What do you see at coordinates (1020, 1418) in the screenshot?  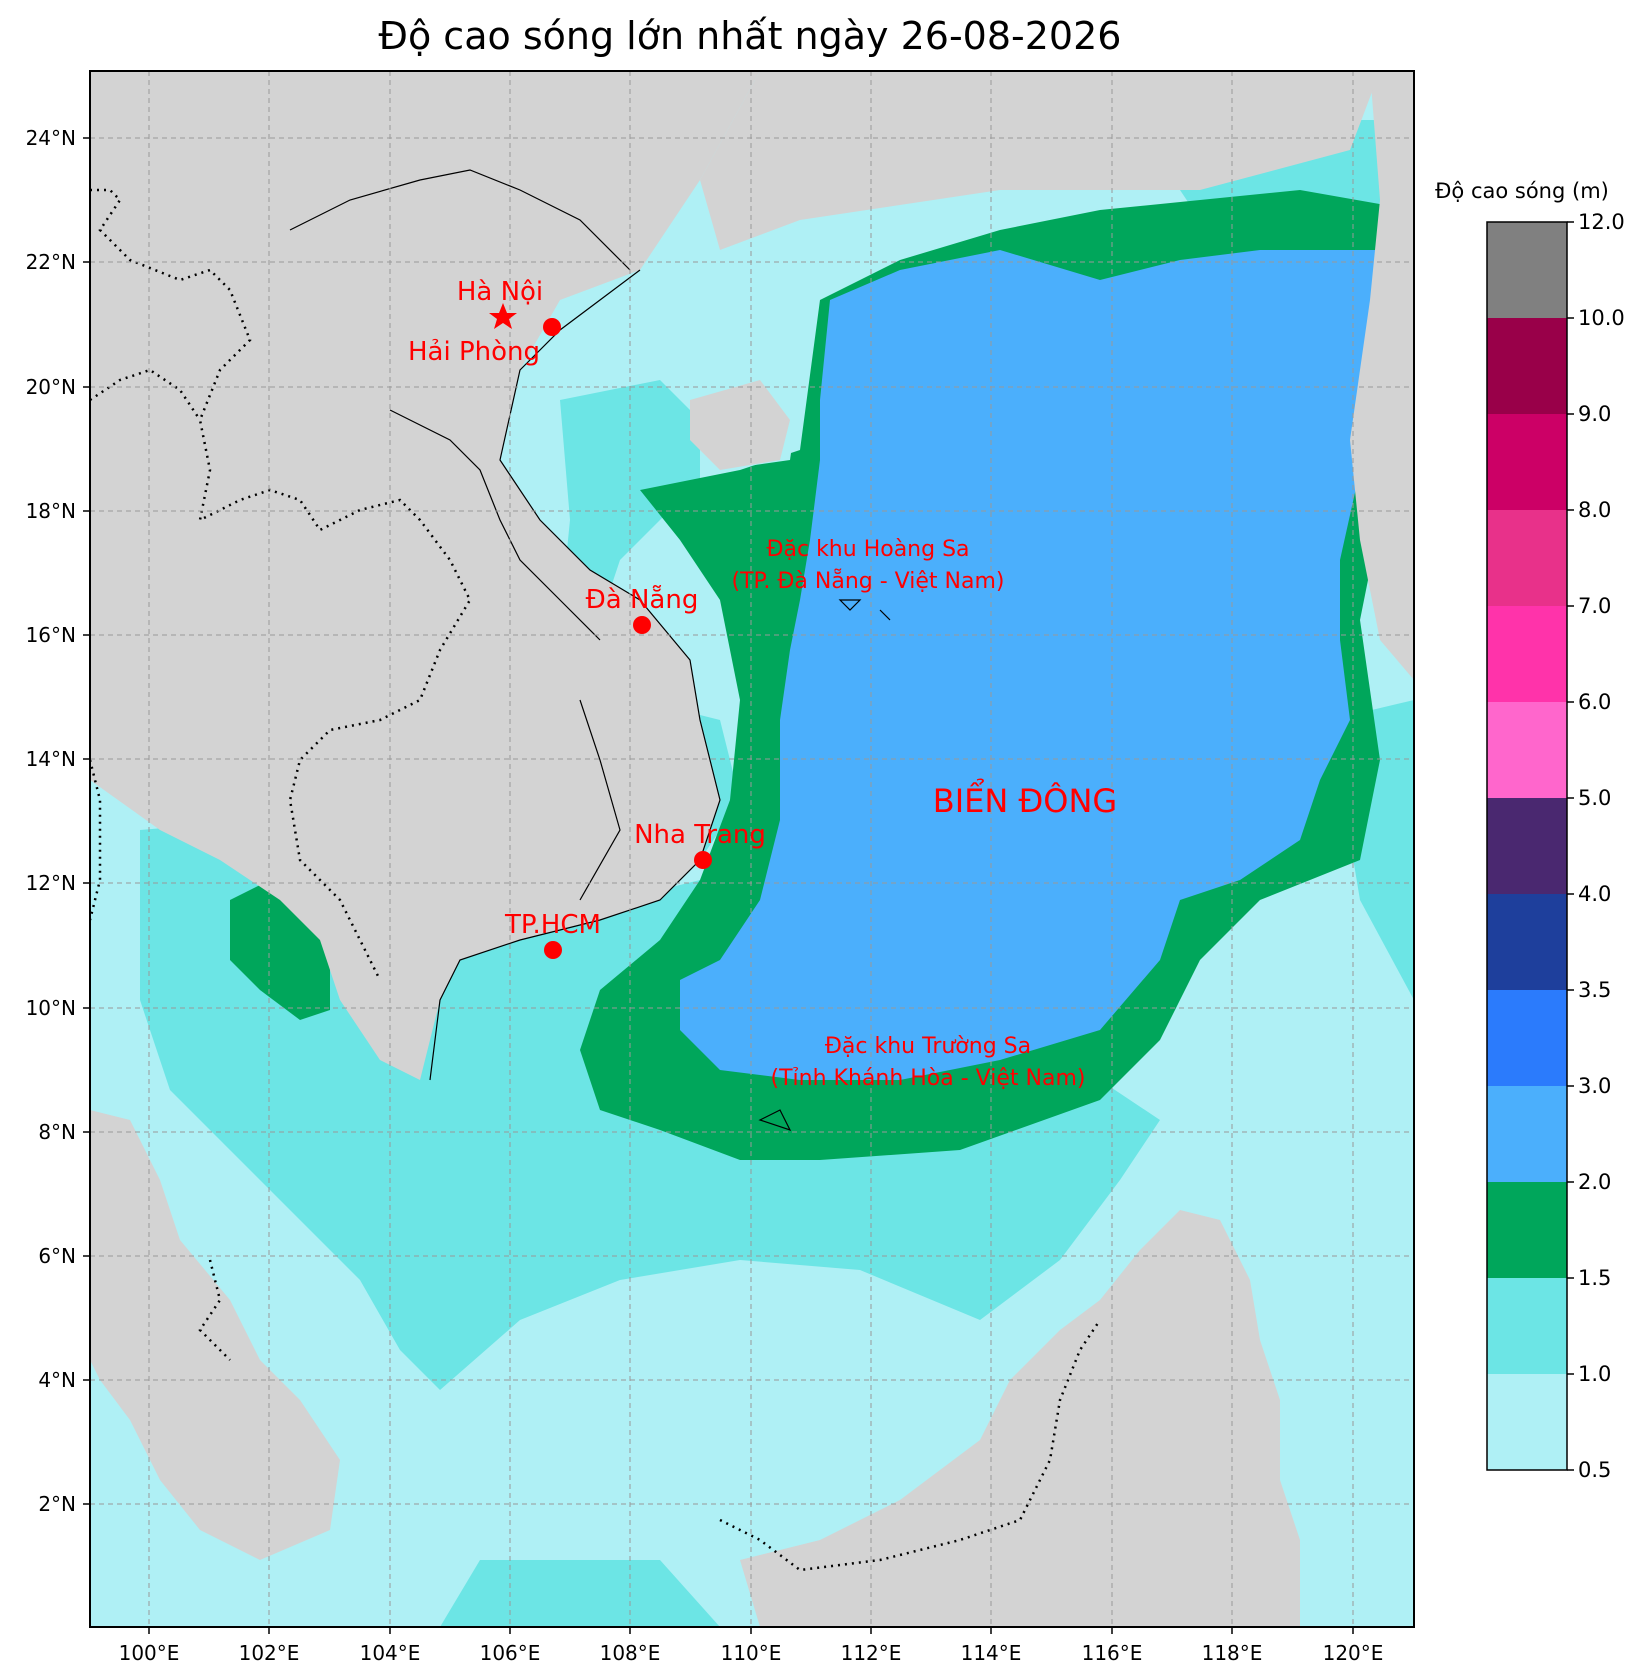 I see `borneo-land` at bounding box center [1020, 1418].